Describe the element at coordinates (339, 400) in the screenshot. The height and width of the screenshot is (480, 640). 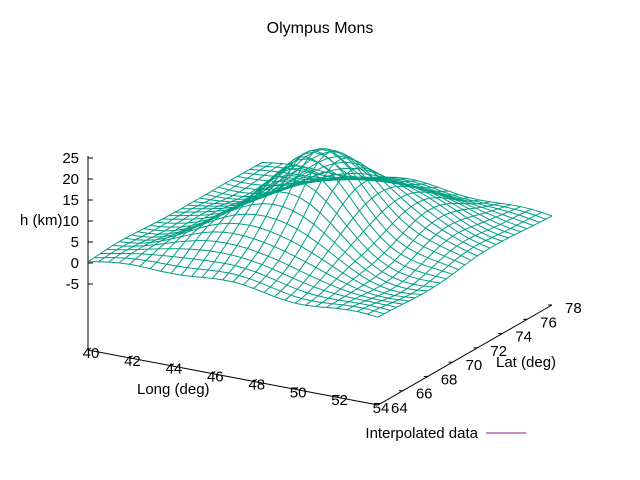
I see `x-tick-label: 52` at that location.